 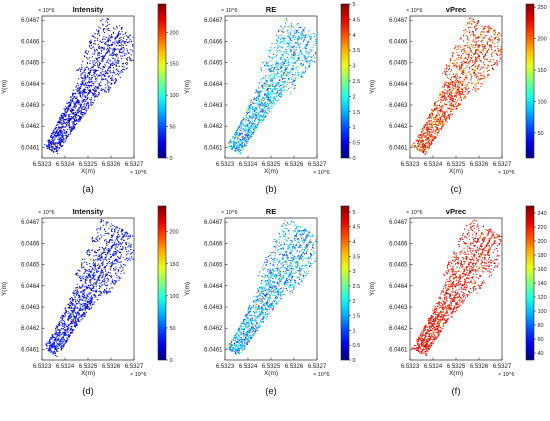 What do you see at coordinates (372, 87) in the screenshot?
I see `y-axis-label: Y(m)` at bounding box center [372, 87].